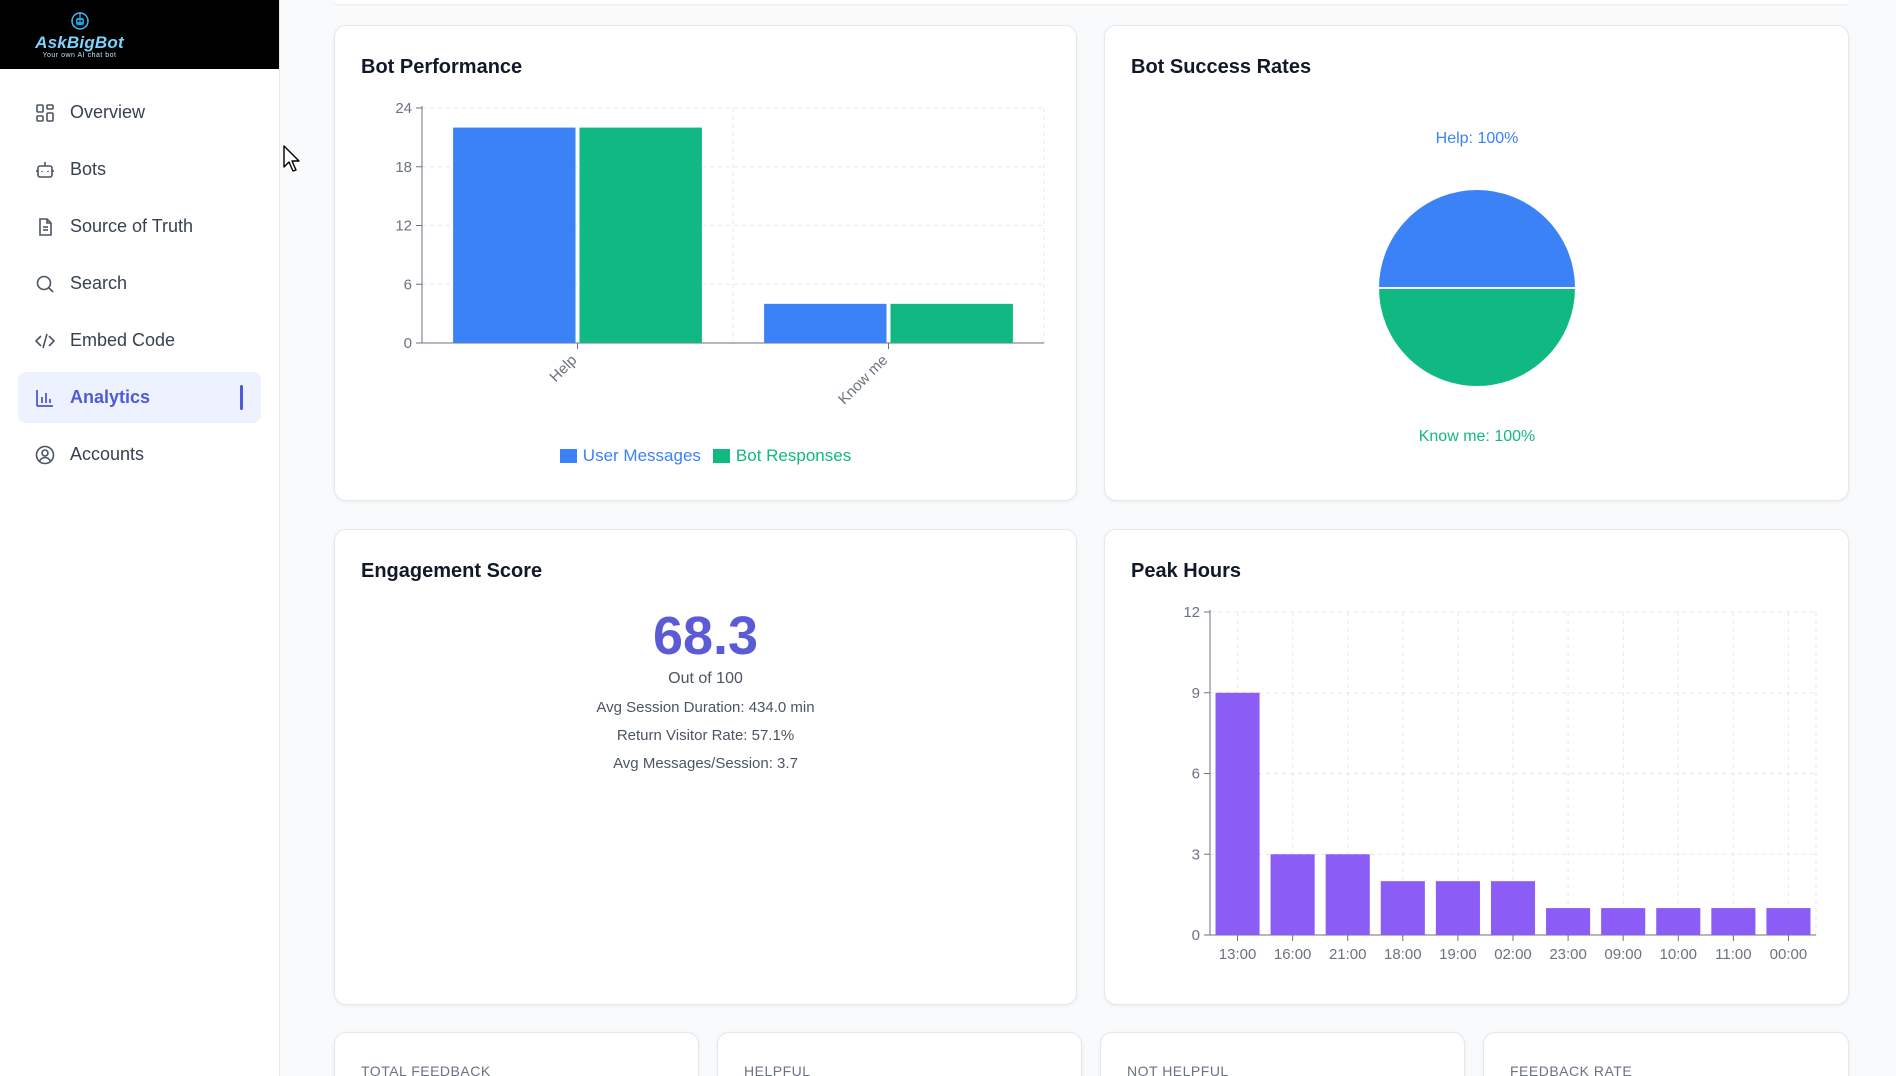  Describe the element at coordinates (1282, 1054) in the screenshot. I see `not-helpful-card: NOT HELPFUL` at that location.